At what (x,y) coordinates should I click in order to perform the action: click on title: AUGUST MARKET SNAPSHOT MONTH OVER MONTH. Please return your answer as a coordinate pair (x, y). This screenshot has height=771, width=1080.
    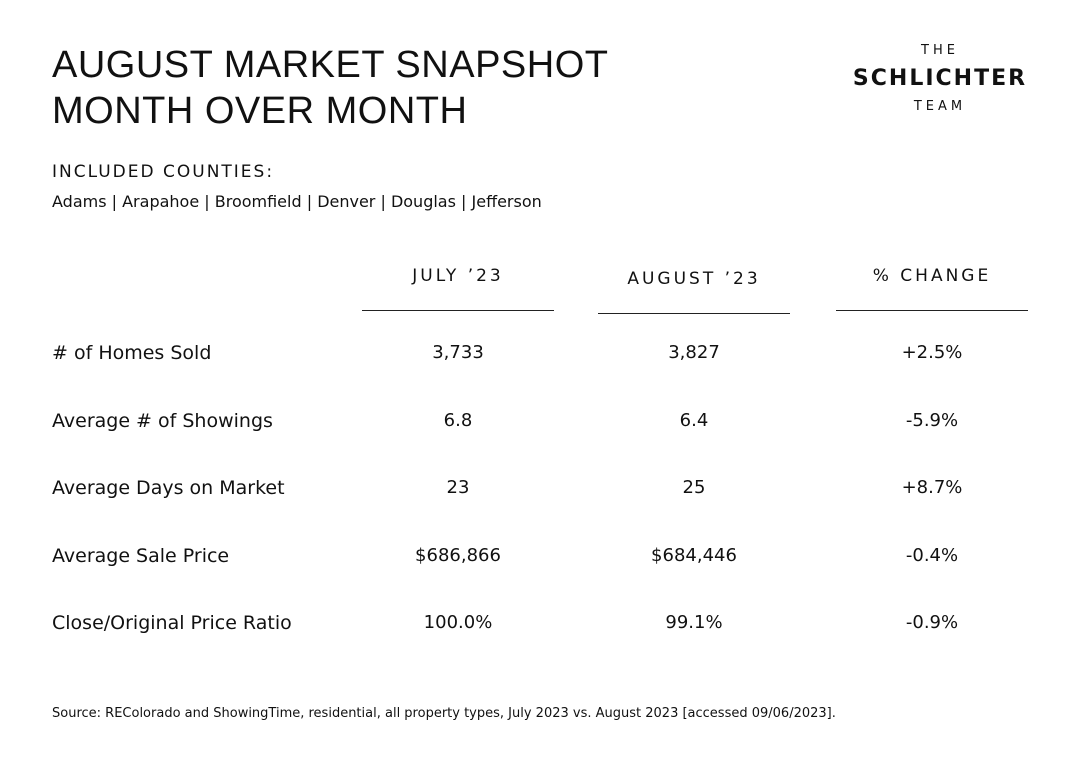
    Looking at the image, I should click on (330, 88).